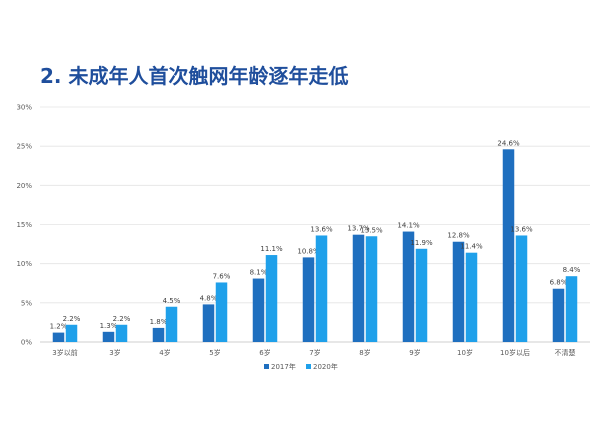 This screenshot has height=424, width=600. I want to click on data-label: 4.5%, so click(172, 301).